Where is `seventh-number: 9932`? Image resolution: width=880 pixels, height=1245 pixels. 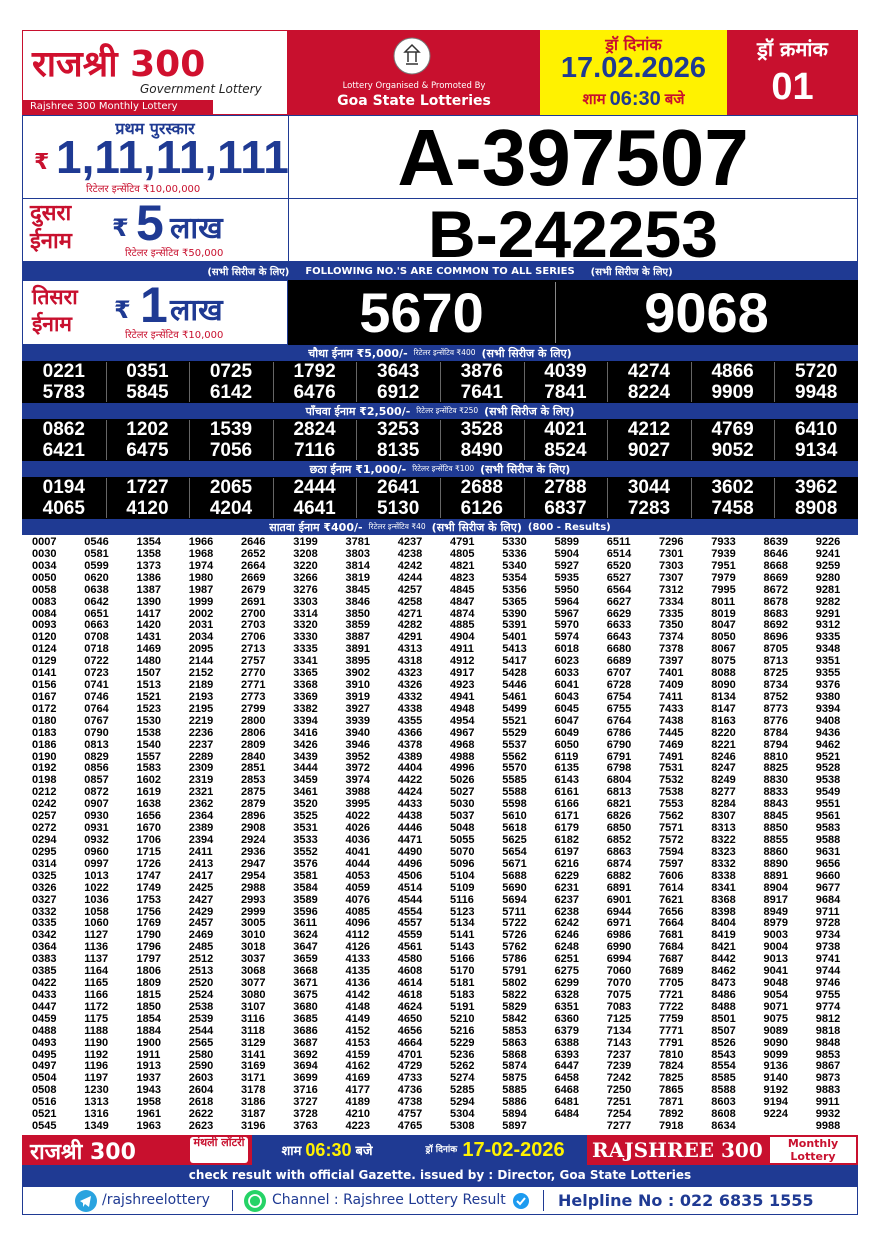 seventh-number: 9932 is located at coordinates (828, 1114).